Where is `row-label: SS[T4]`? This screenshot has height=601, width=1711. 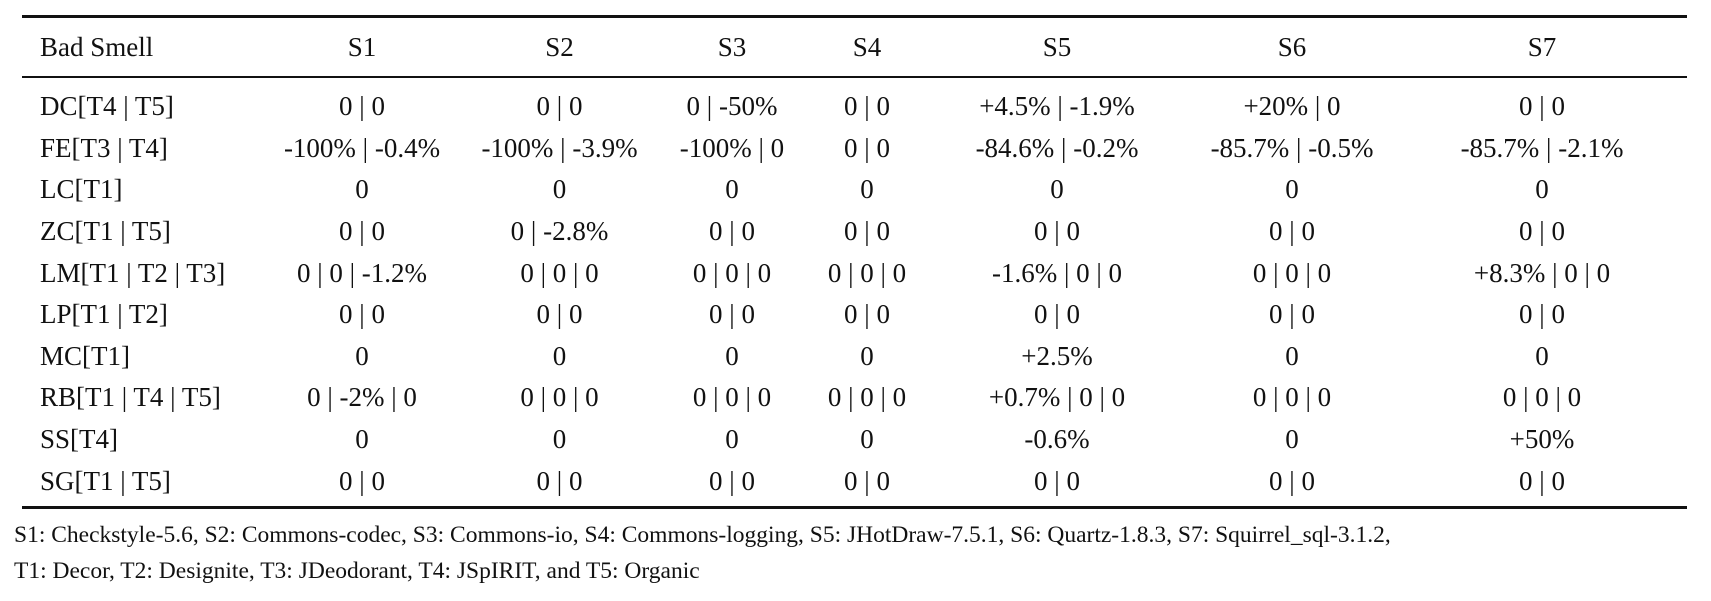 row-label: SS[T4] is located at coordinates (79, 439).